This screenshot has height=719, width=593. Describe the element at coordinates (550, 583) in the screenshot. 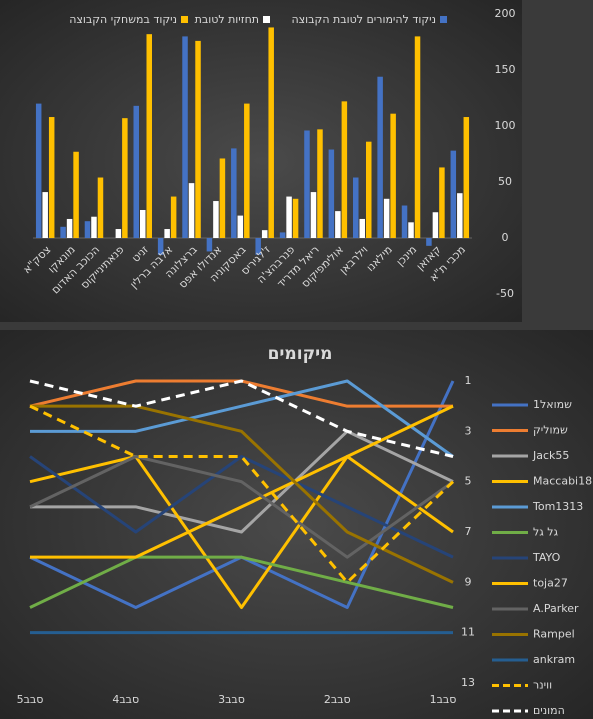

I see `legend-label: toja27` at that location.